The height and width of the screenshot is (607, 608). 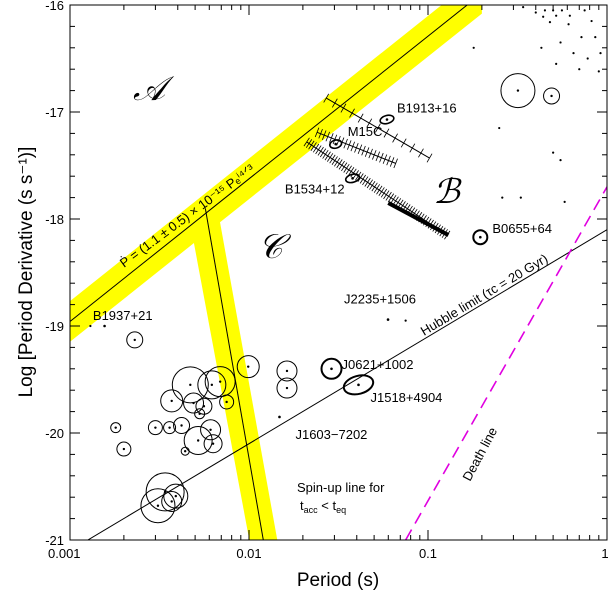 I want to click on region-a-label: 𝒜, so click(x=154, y=89).